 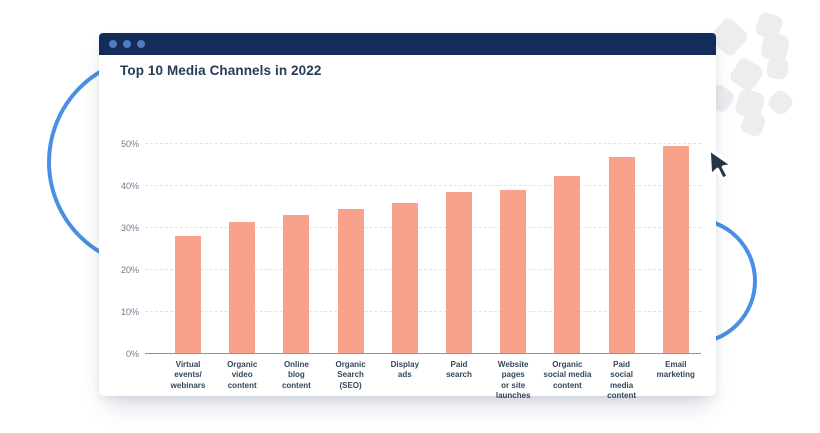 What do you see at coordinates (350, 375) in the screenshot?
I see `x-axis-category-label: Organic Search (SEO)` at bounding box center [350, 375].